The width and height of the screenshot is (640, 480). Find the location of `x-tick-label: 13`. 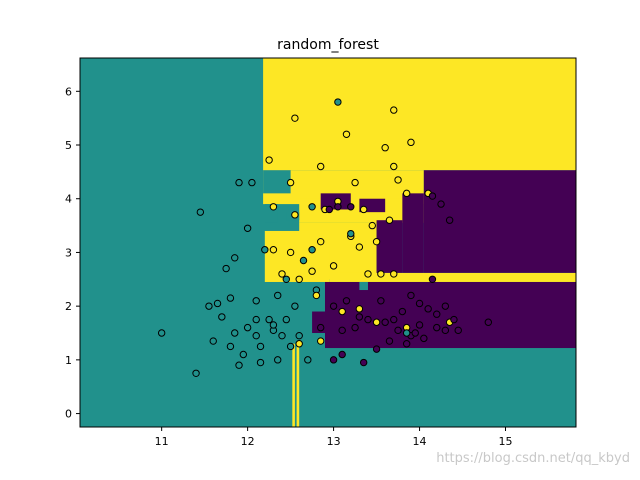

x-tick-label: 13 is located at coordinates (334, 441).